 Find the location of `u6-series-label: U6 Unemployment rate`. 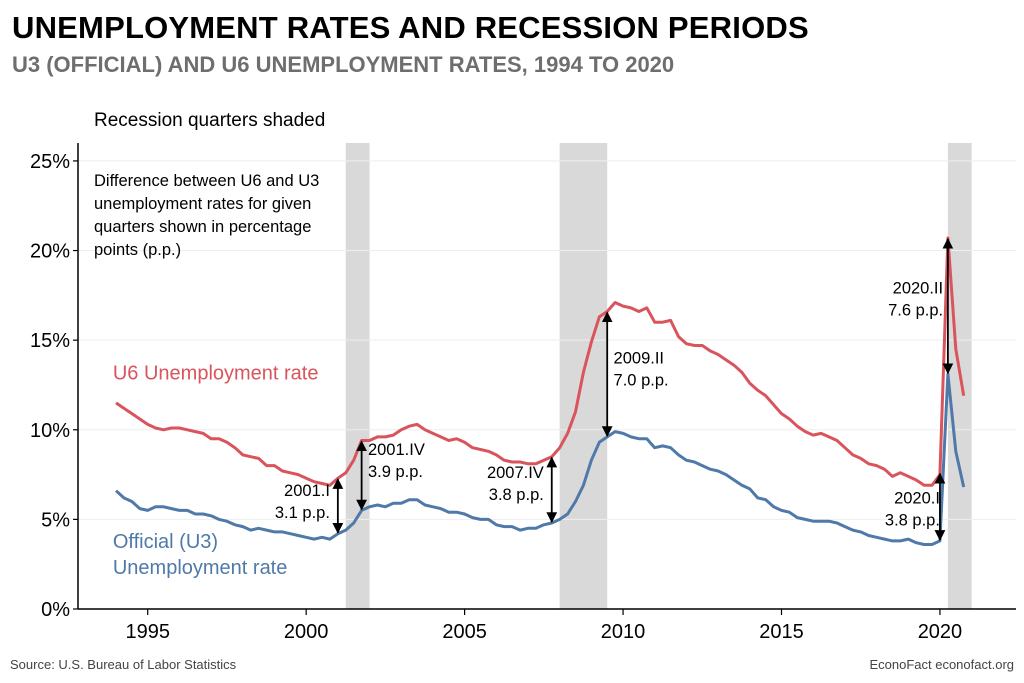

u6-series-label: U6 Unemployment rate is located at coordinates (216, 374).